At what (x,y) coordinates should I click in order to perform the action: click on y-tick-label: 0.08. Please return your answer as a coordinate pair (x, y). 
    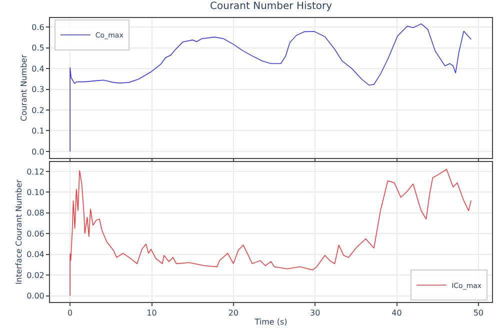
    Looking at the image, I should click on (35, 213).